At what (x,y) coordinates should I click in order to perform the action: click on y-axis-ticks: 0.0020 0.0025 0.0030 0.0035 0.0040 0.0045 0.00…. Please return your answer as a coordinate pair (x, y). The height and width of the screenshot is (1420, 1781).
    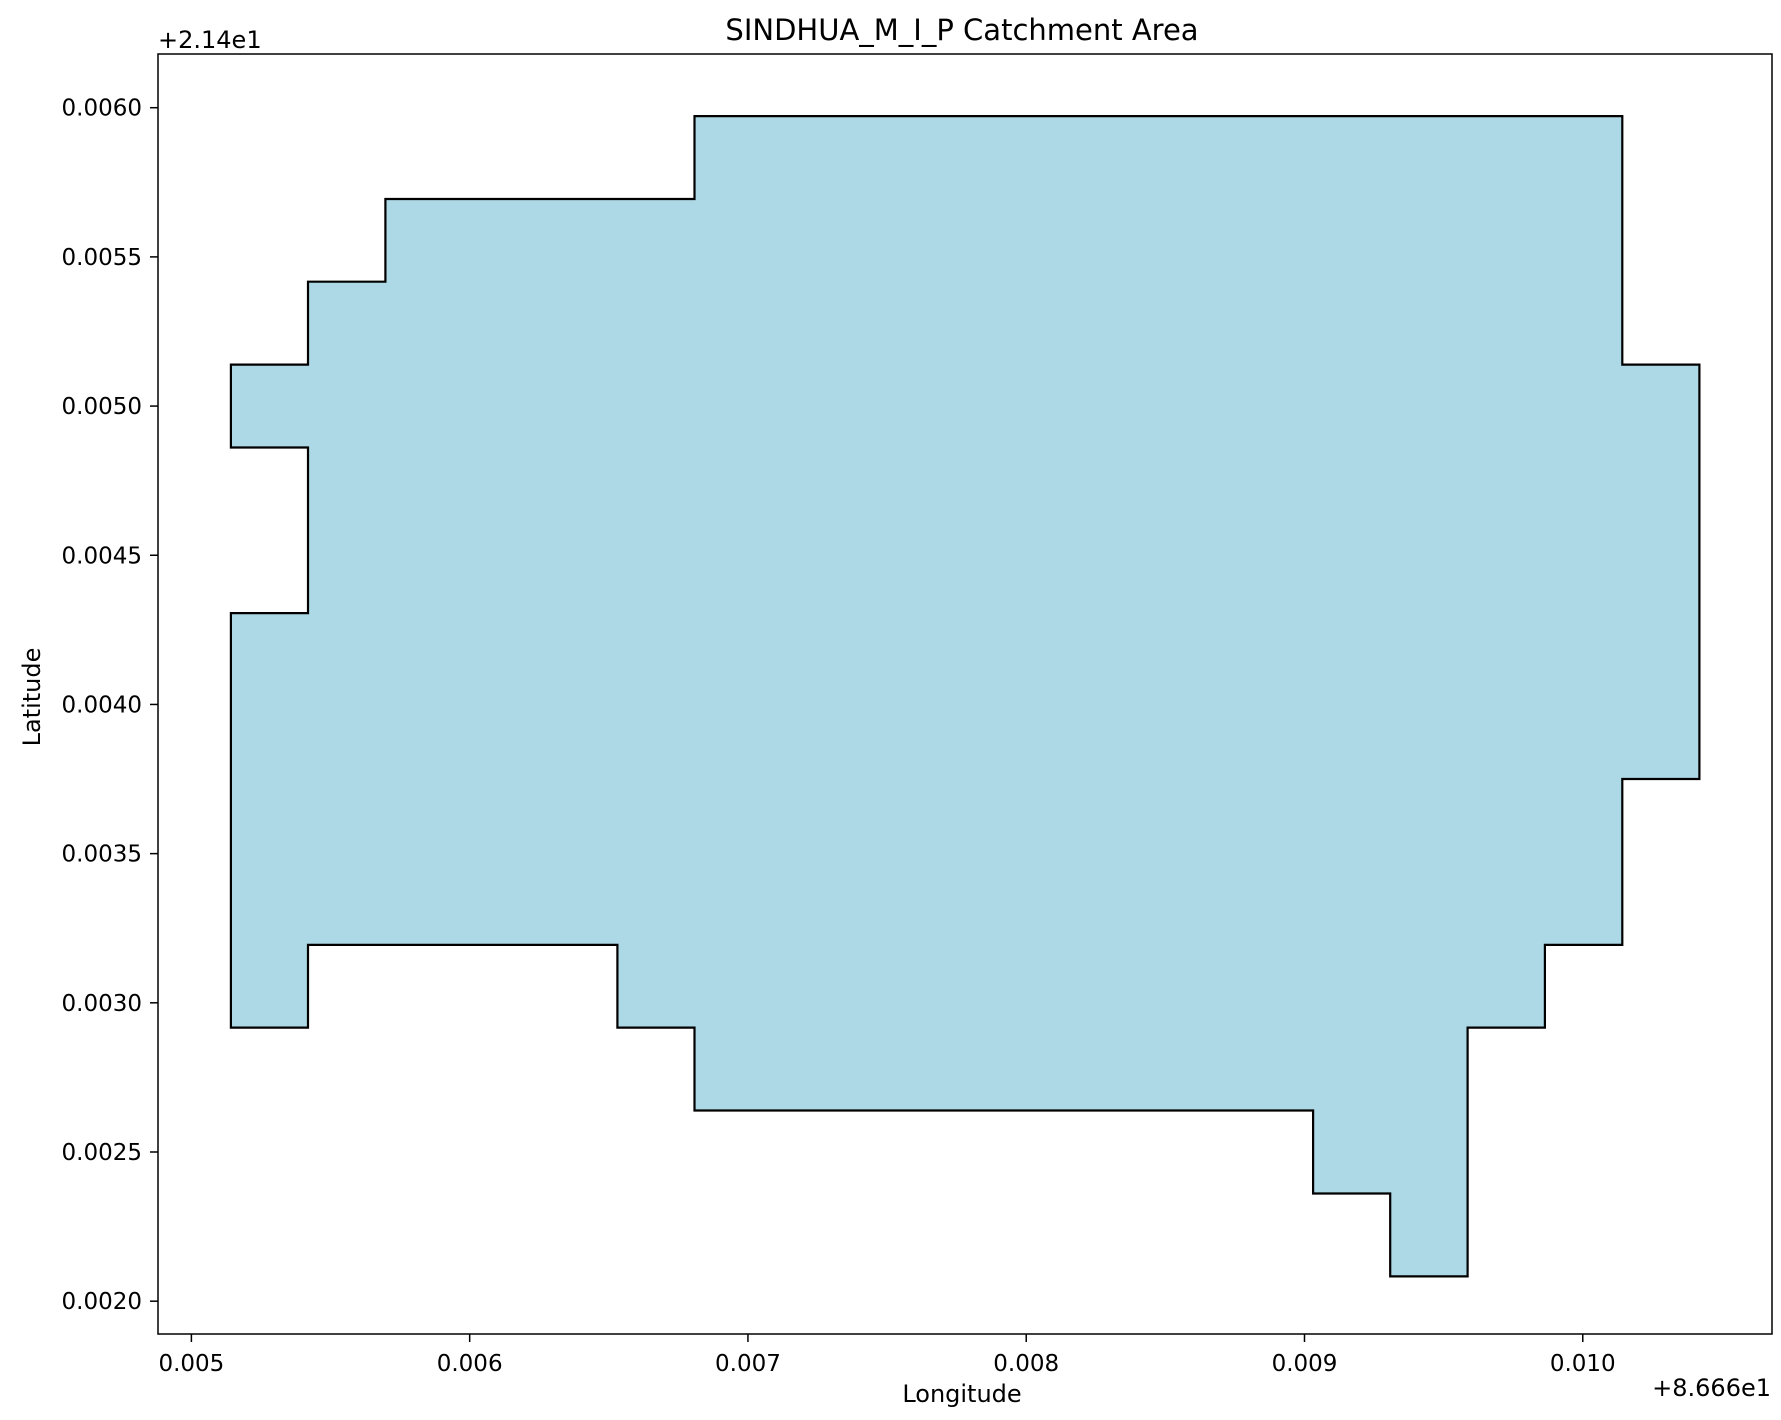
    Looking at the image, I should click on (110, 705).